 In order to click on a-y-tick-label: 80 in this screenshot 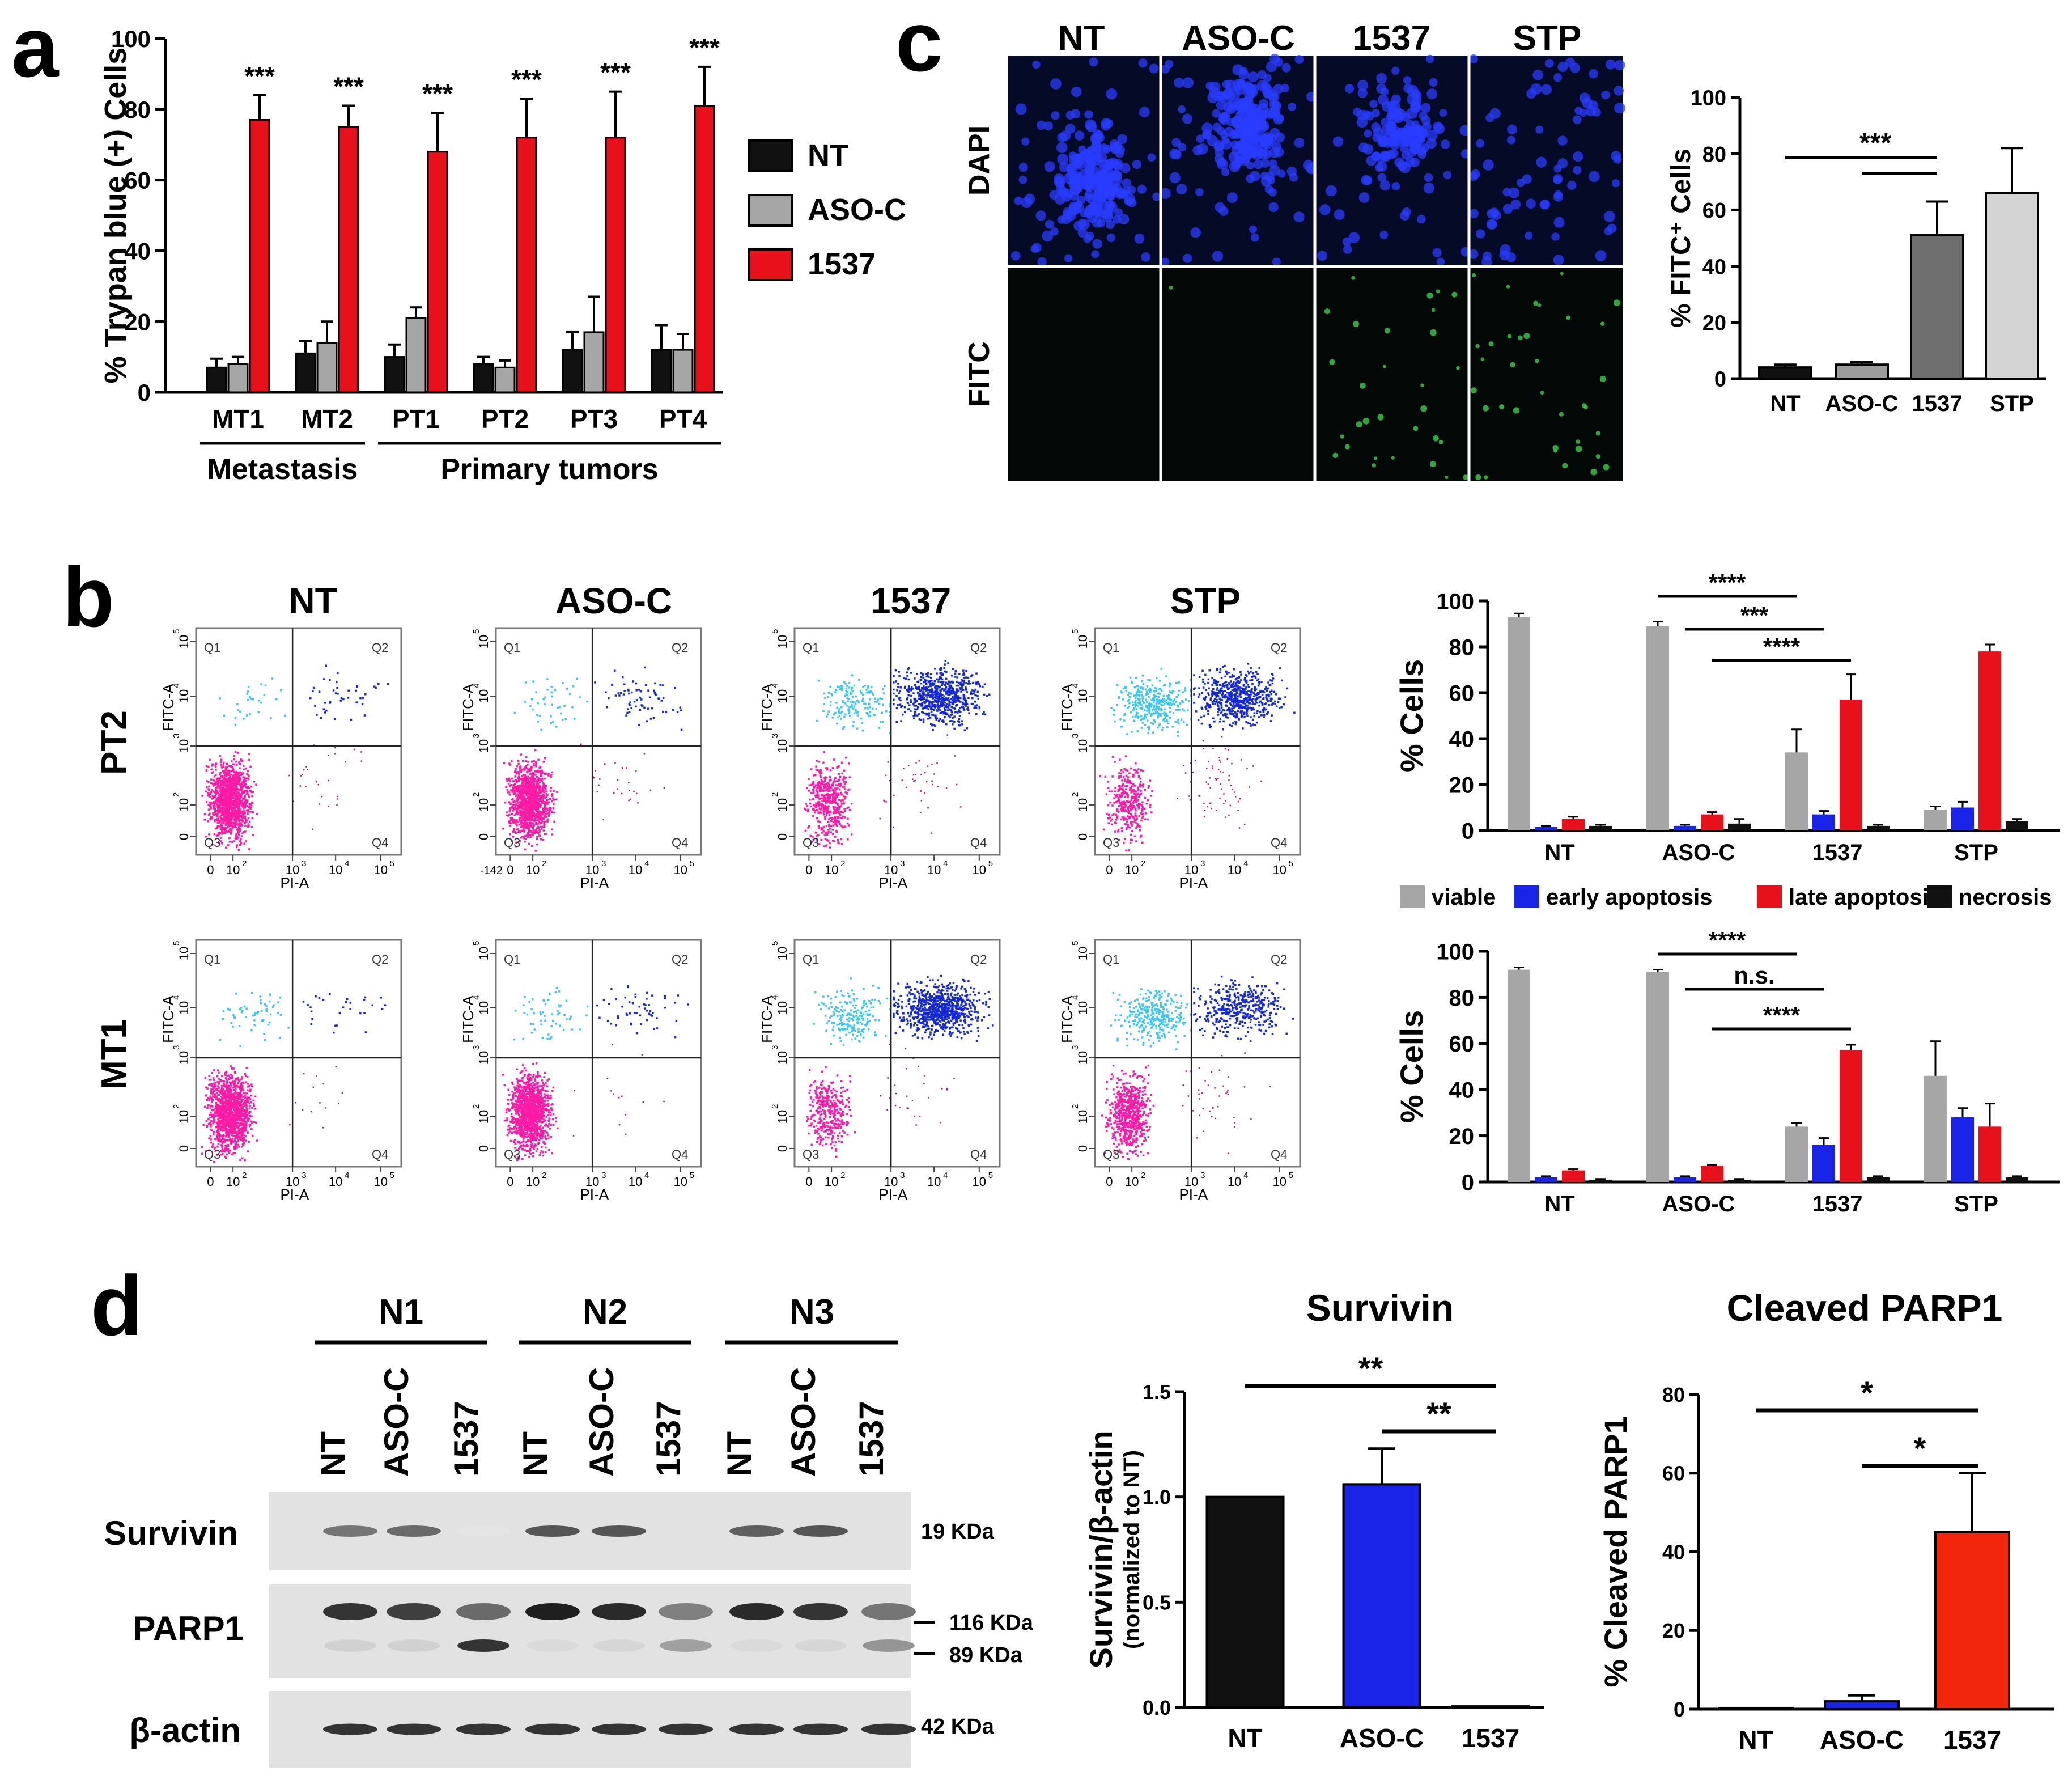, I will do `click(137, 110)`.